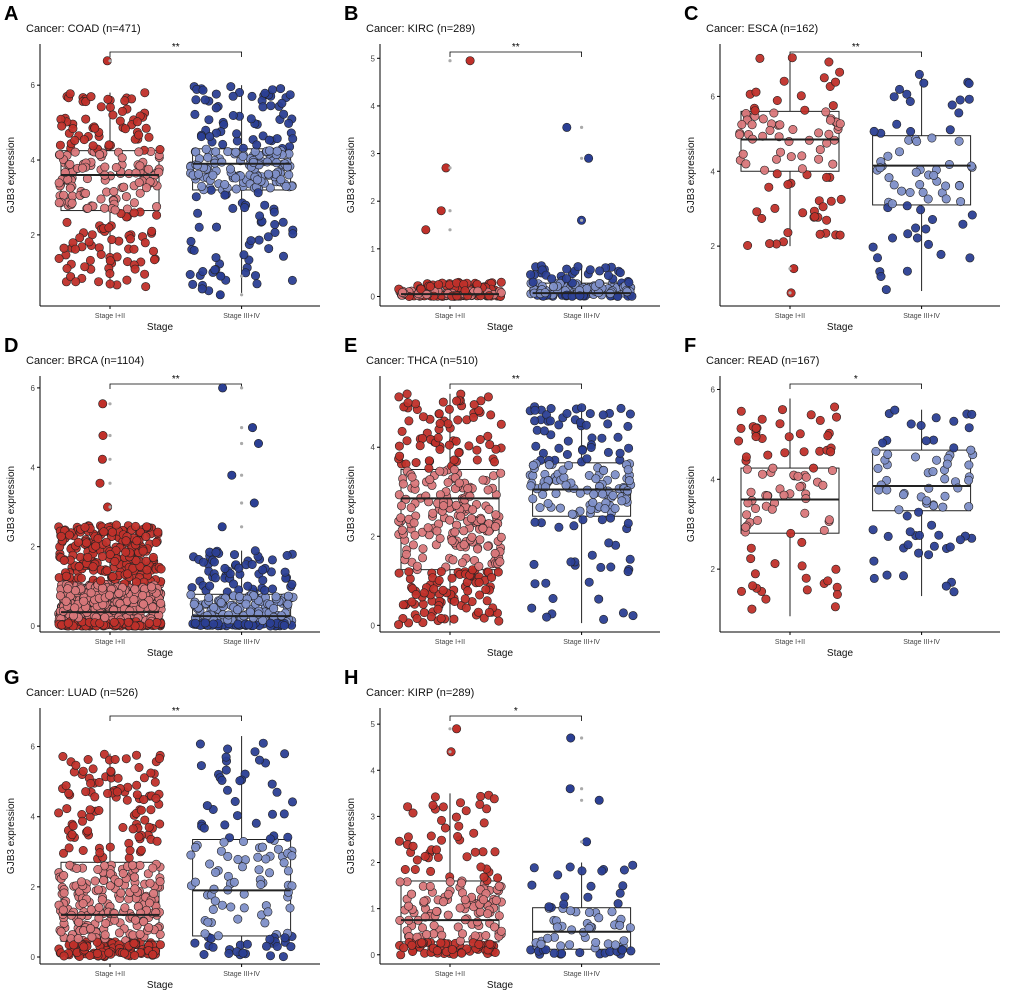 The height and width of the screenshot is (997, 1020). I want to click on x-tick-label: Stage I+II, so click(790, 642).